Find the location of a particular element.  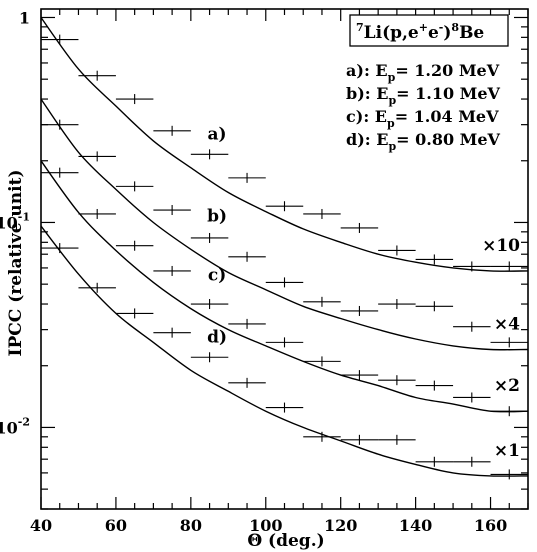

y-axis-label: IPCC (relative unit) is located at coordinates (16, 263).